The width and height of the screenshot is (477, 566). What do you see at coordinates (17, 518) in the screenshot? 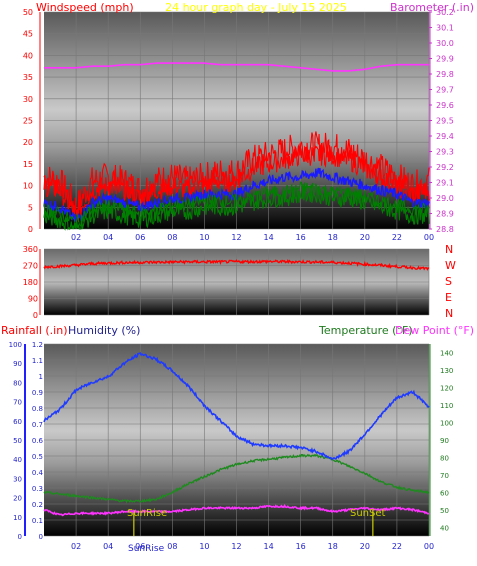
I see `humidity-tick-label: 10` at bounding box center [17, 518].